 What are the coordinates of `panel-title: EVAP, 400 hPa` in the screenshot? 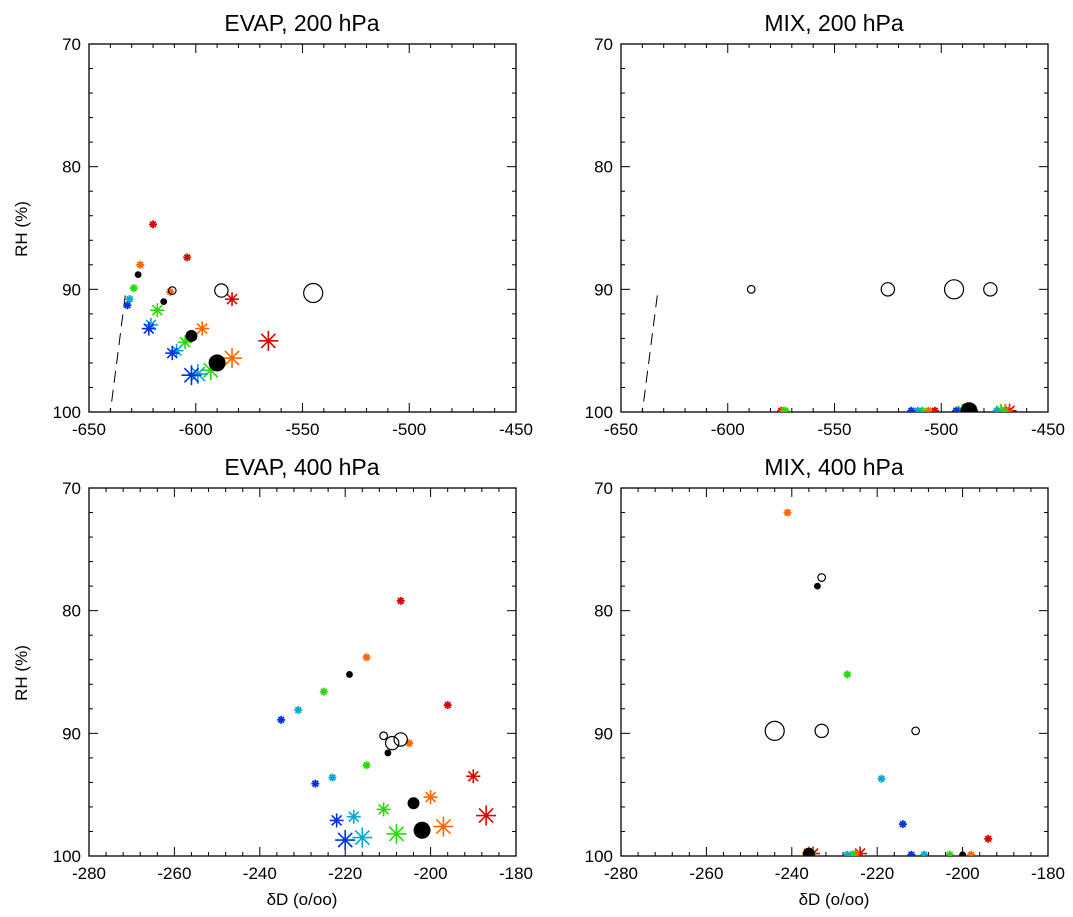 It's located at (301, 467).